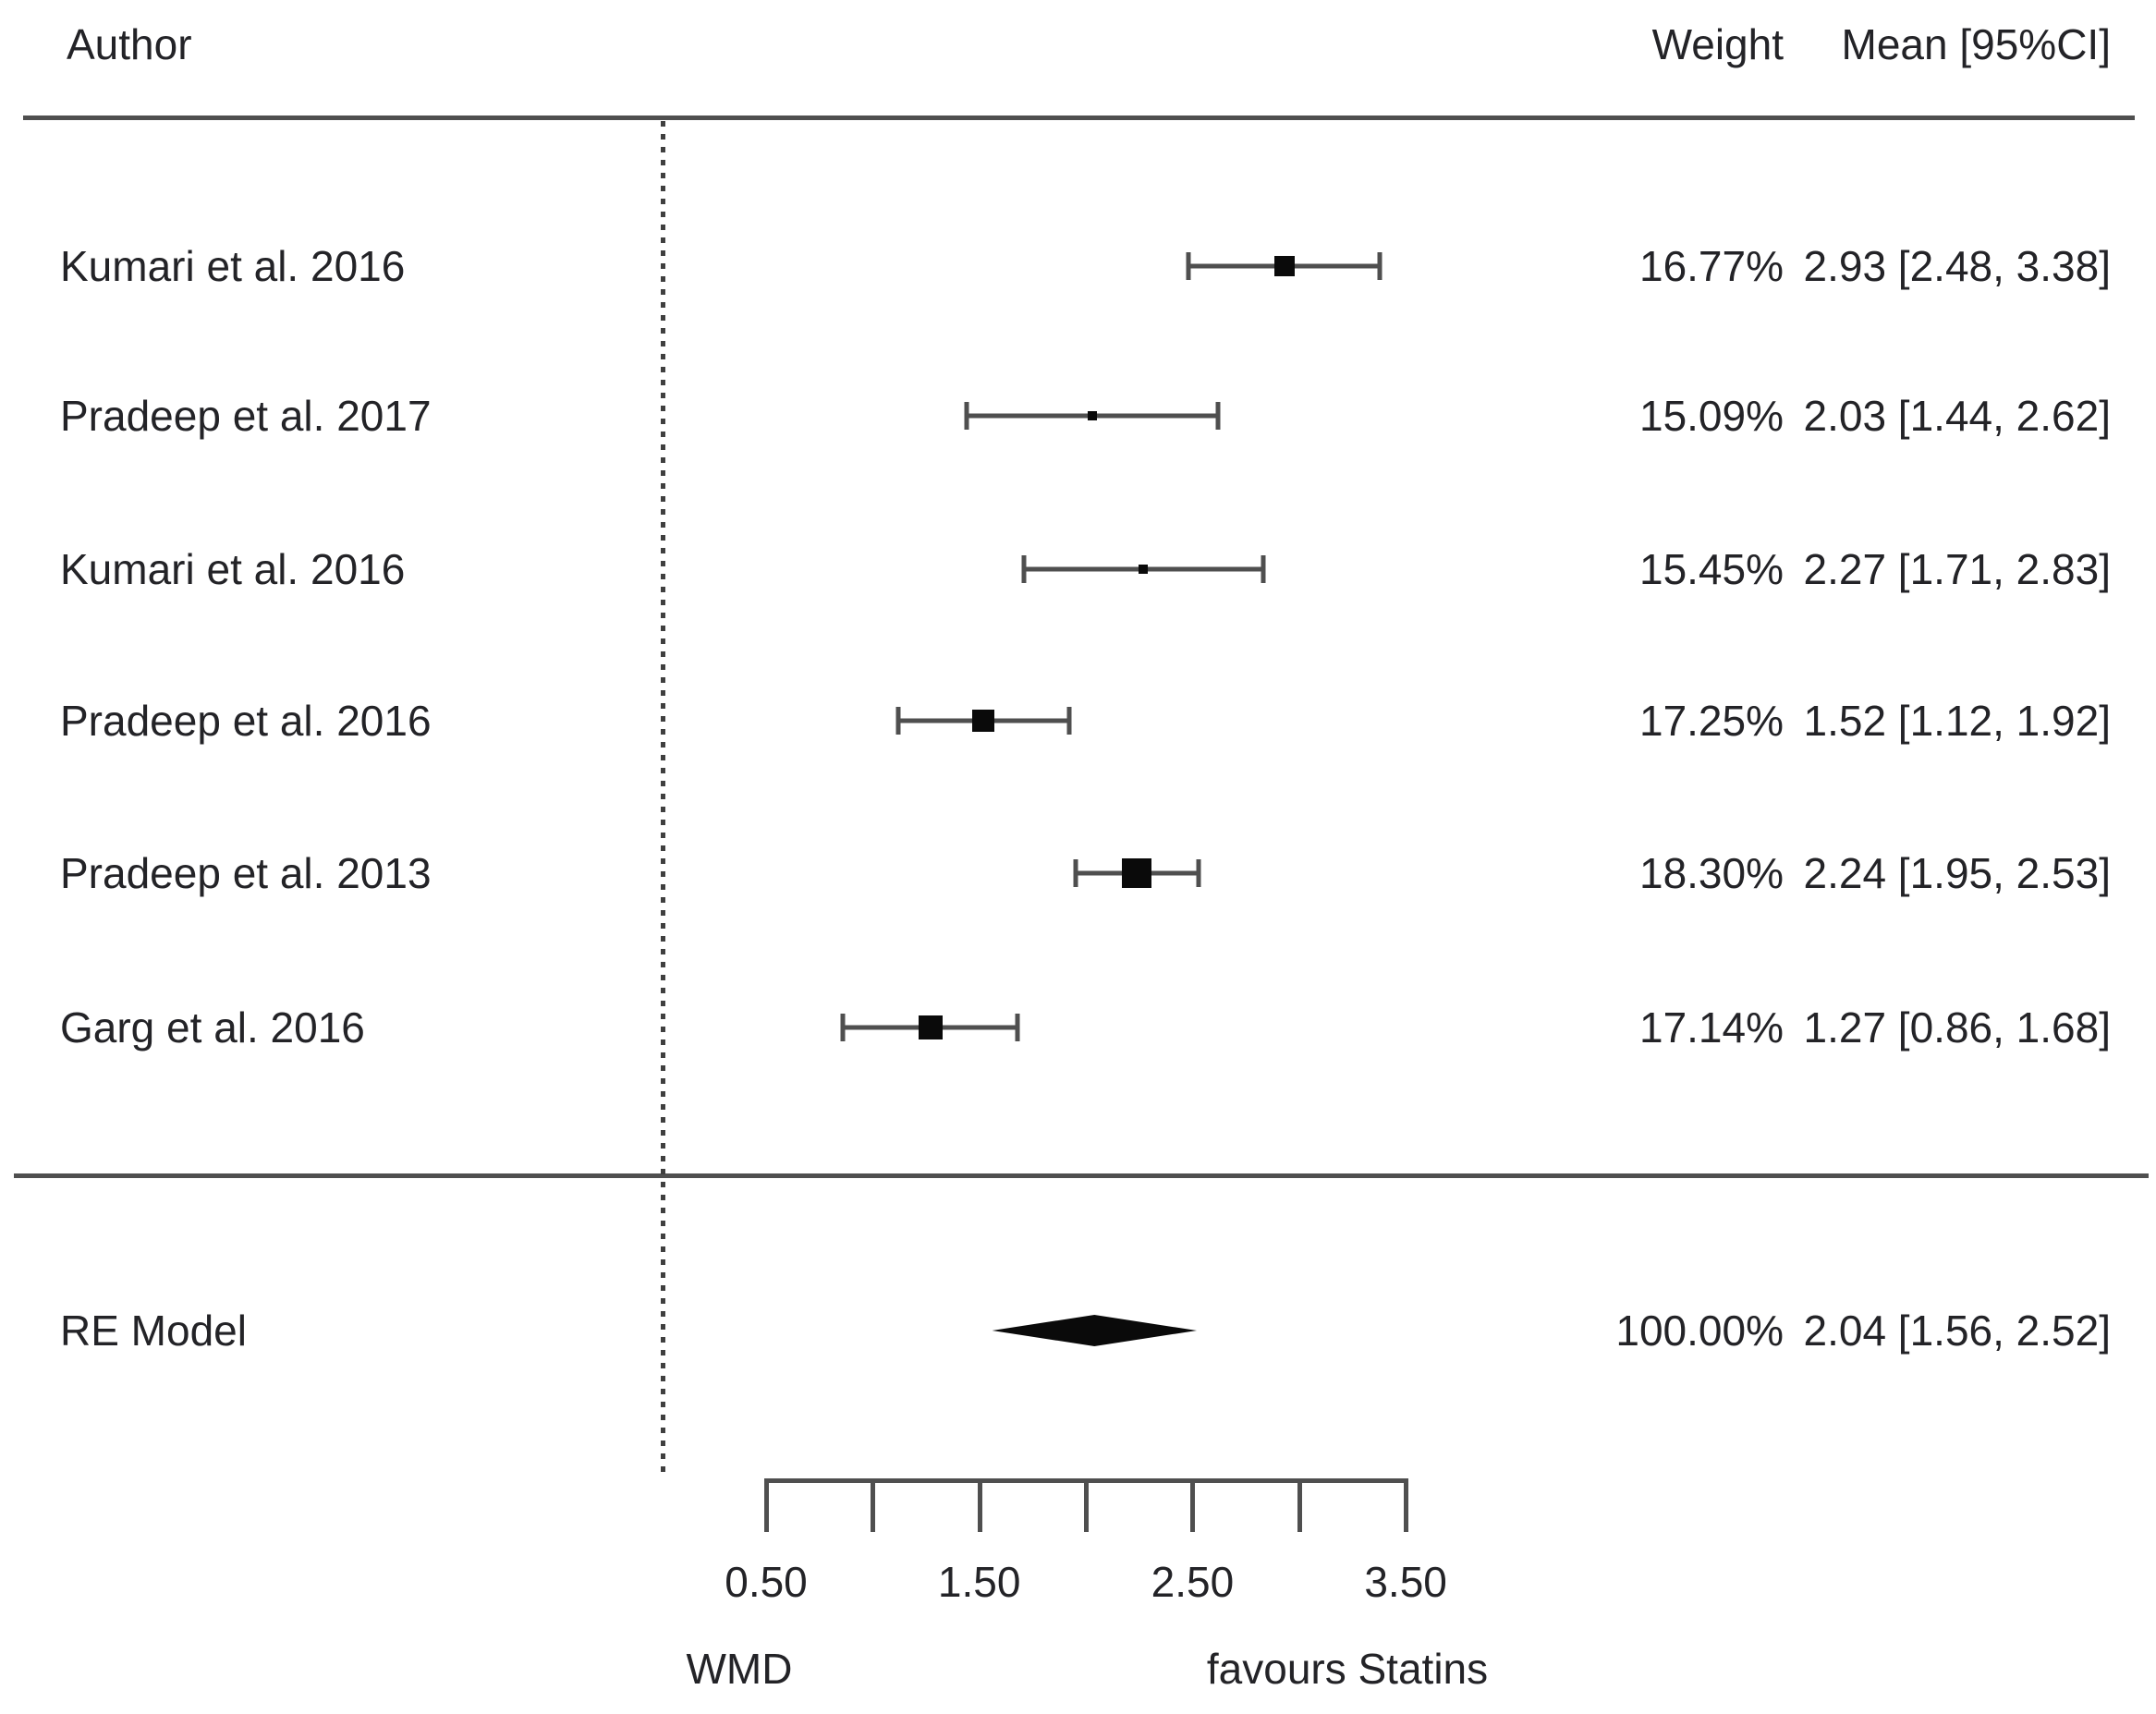  I want to click on study-estimate-value: 2.24 [1.95, 2.53], so click(1957, 873).